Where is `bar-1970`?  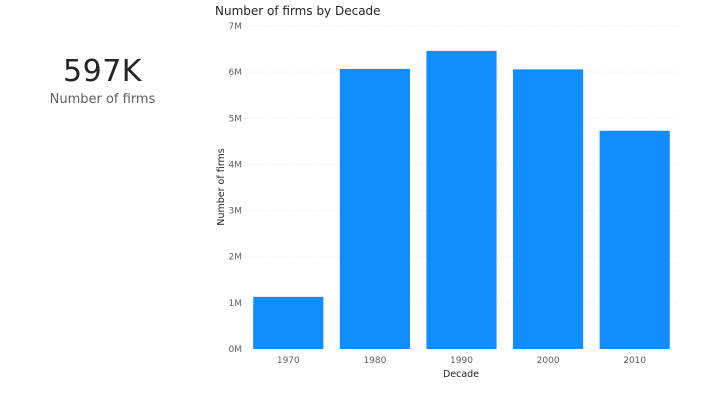 bar-1970 is located at coordinates (288, 322).